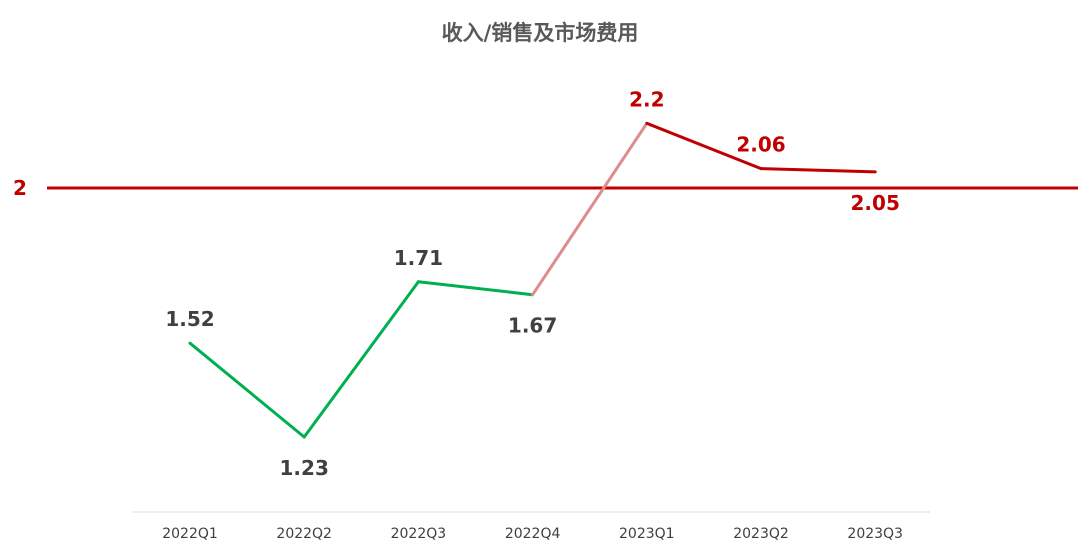  I want to click on data-label-2023q2: 2.06, so click(760, 145).